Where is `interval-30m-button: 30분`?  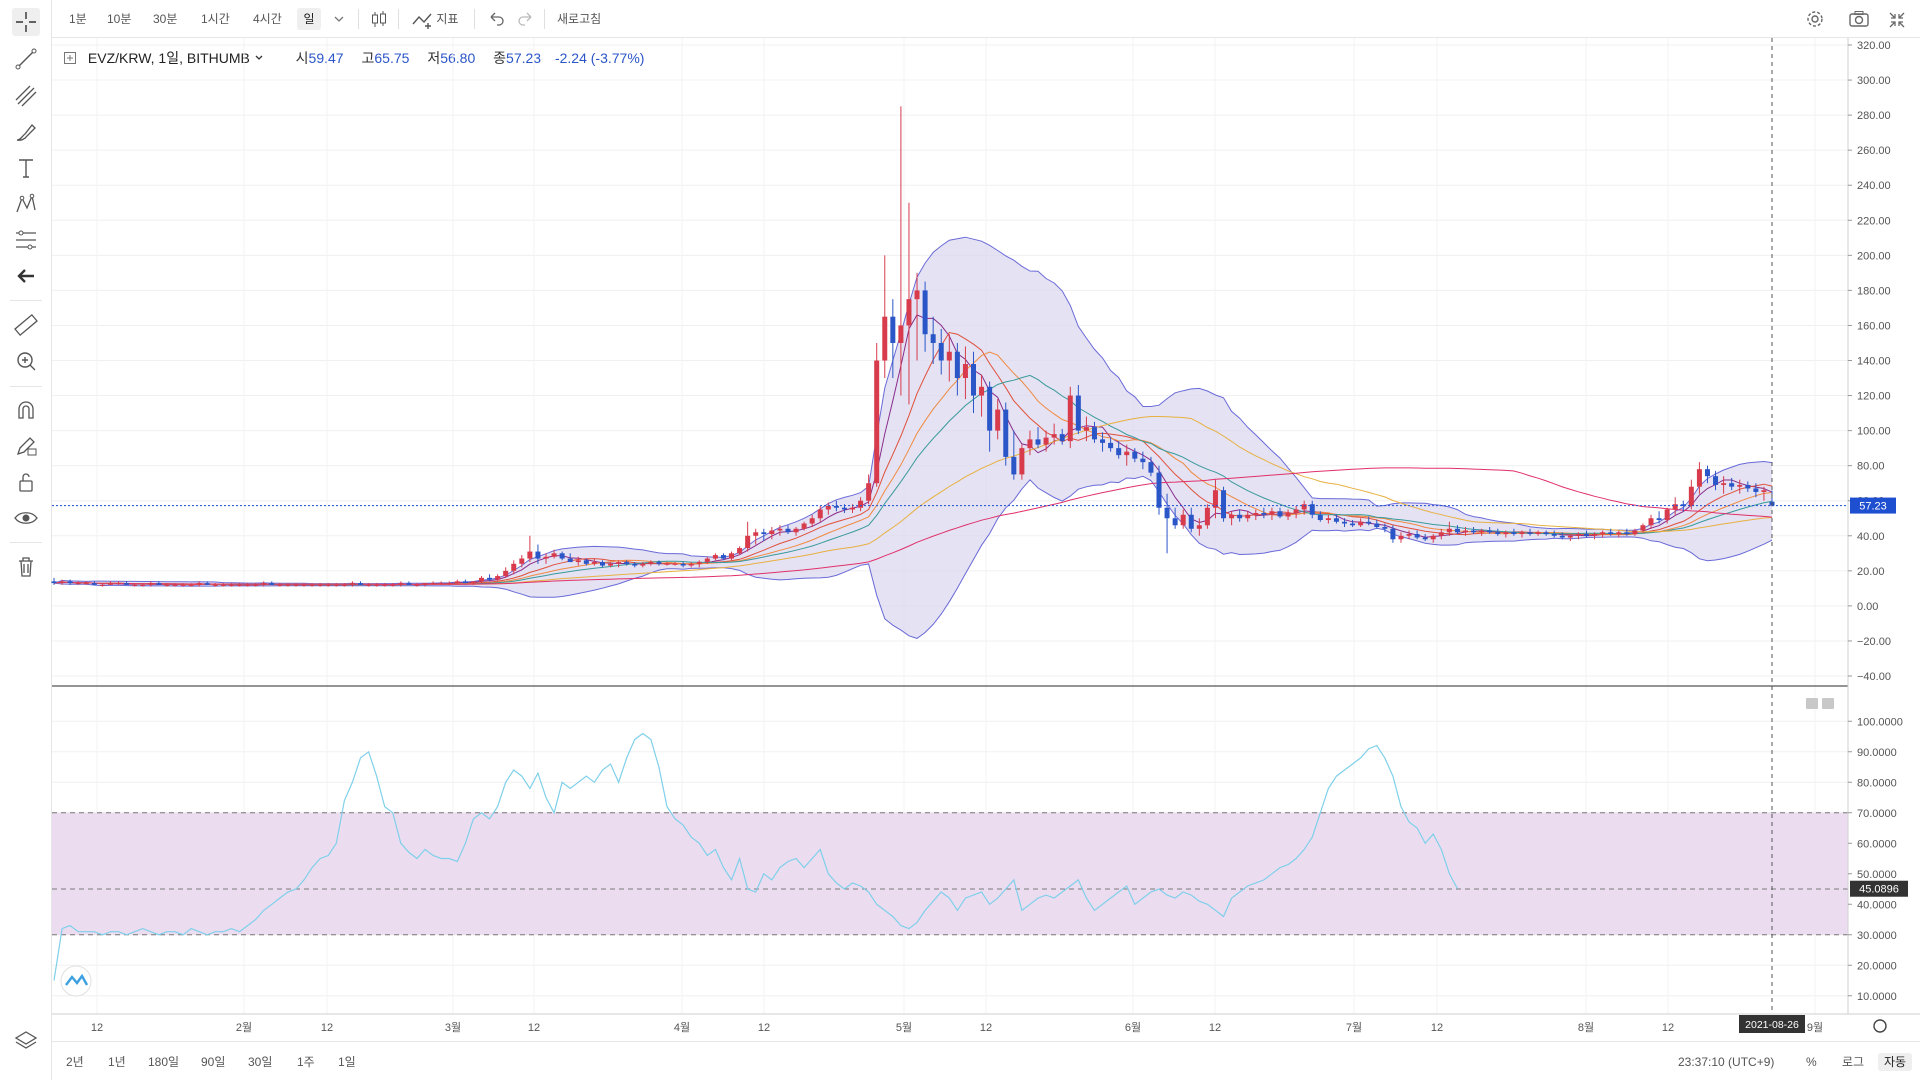 interval-30m-button: 30분 is located at coordinates (165, 19).